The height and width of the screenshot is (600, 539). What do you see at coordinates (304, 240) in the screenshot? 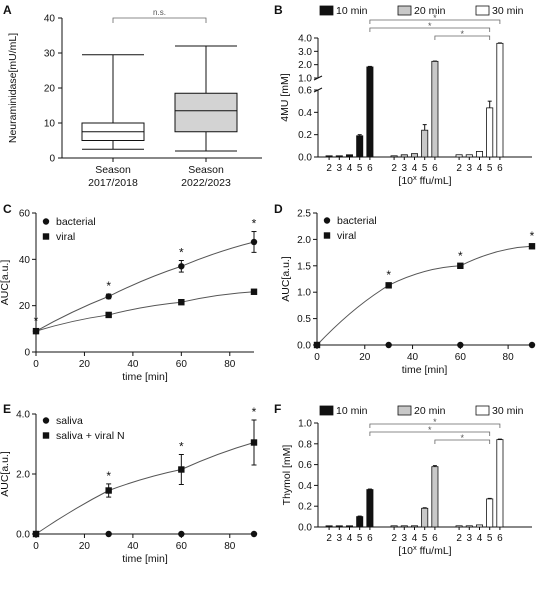
I see `y-tick-label: 2.0` at bounding box center [304, 240].